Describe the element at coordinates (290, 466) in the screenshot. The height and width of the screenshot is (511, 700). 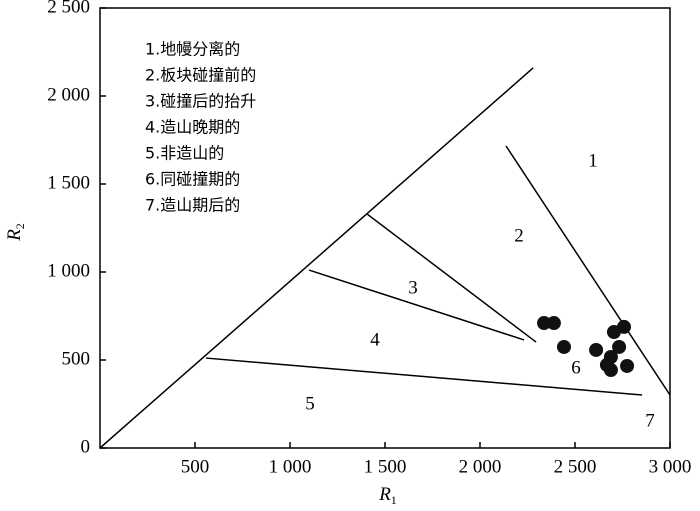
I see `x-tick-label: 1 000` at that location.